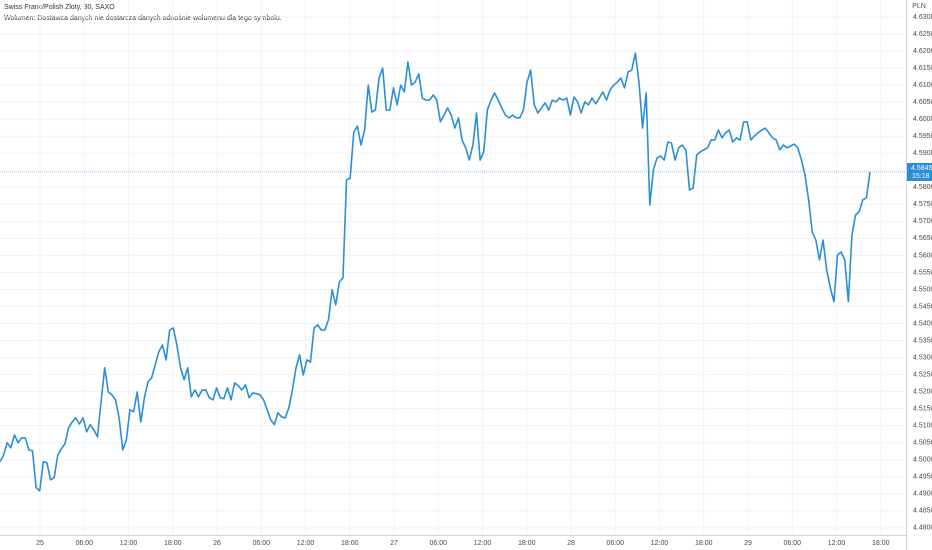 The height and width of the screenshot is (550, 932). What do you see at coordinates (922, 477) in the screenshot?
I see `y-tick-label: 4.4950` at bounding box center [922, 477].